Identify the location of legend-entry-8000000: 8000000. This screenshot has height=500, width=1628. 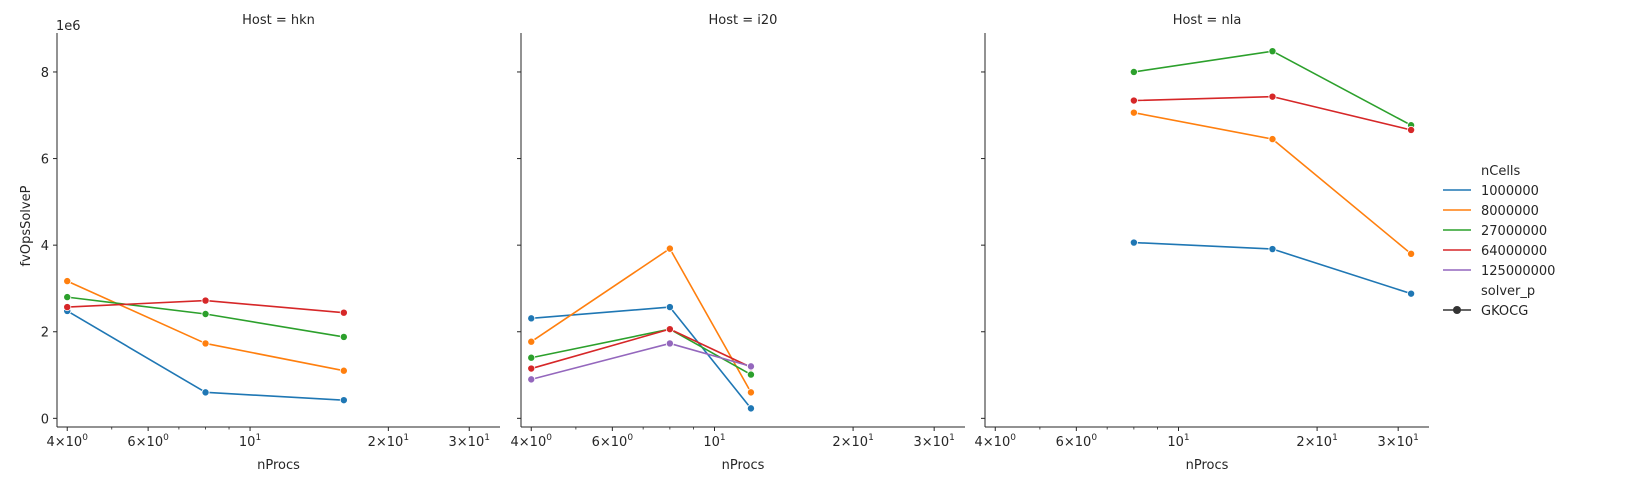
(1510, 211).